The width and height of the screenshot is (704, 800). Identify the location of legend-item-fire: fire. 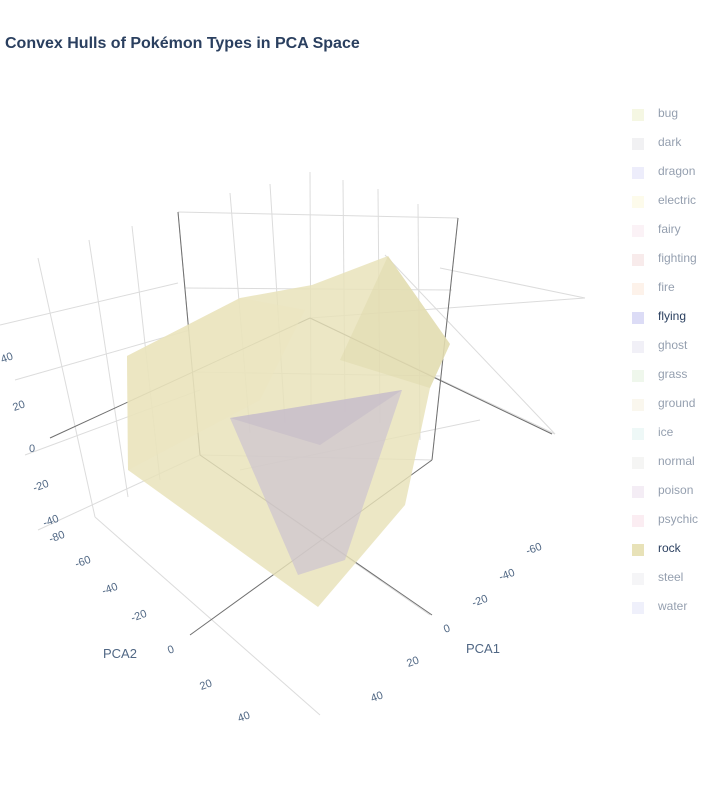
(665, 292).